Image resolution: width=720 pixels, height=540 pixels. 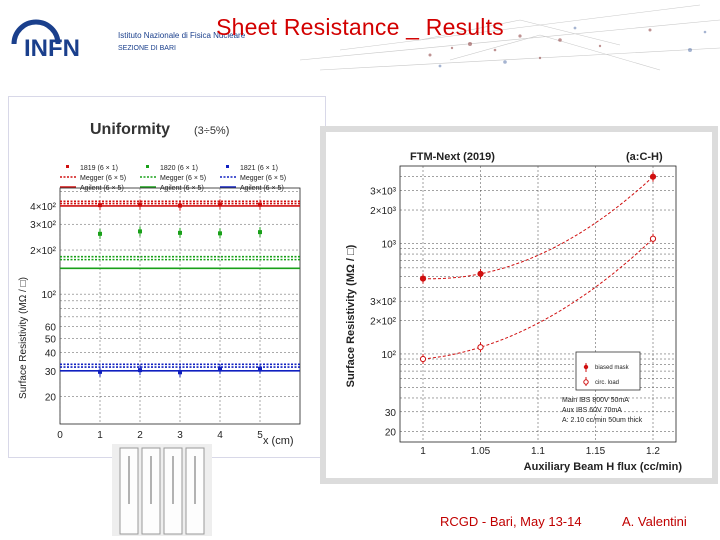 What do you see at coordinates (586, 367) in the screenshot?
I see `legend-biased-marker` at bounding box center [586, 367].